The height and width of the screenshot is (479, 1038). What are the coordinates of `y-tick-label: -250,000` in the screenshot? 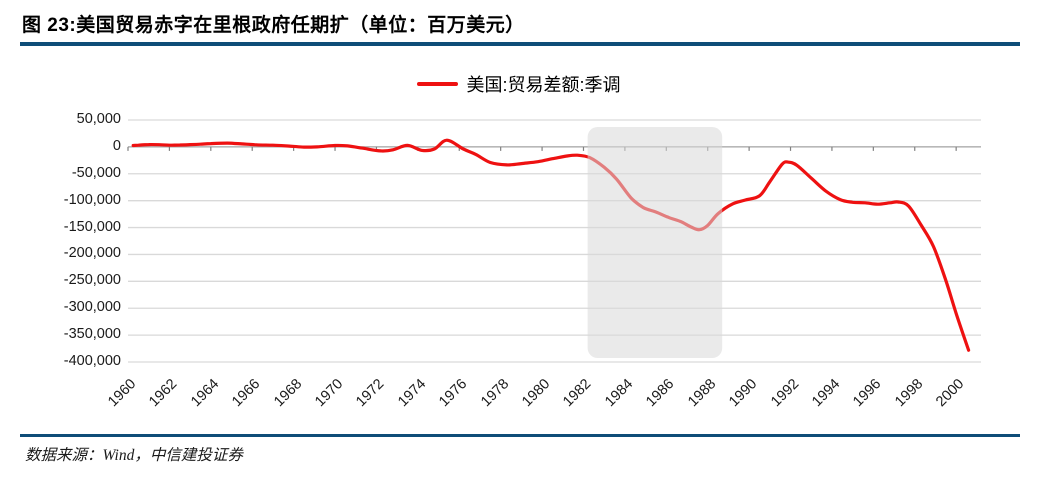 It's located at (92, 280).